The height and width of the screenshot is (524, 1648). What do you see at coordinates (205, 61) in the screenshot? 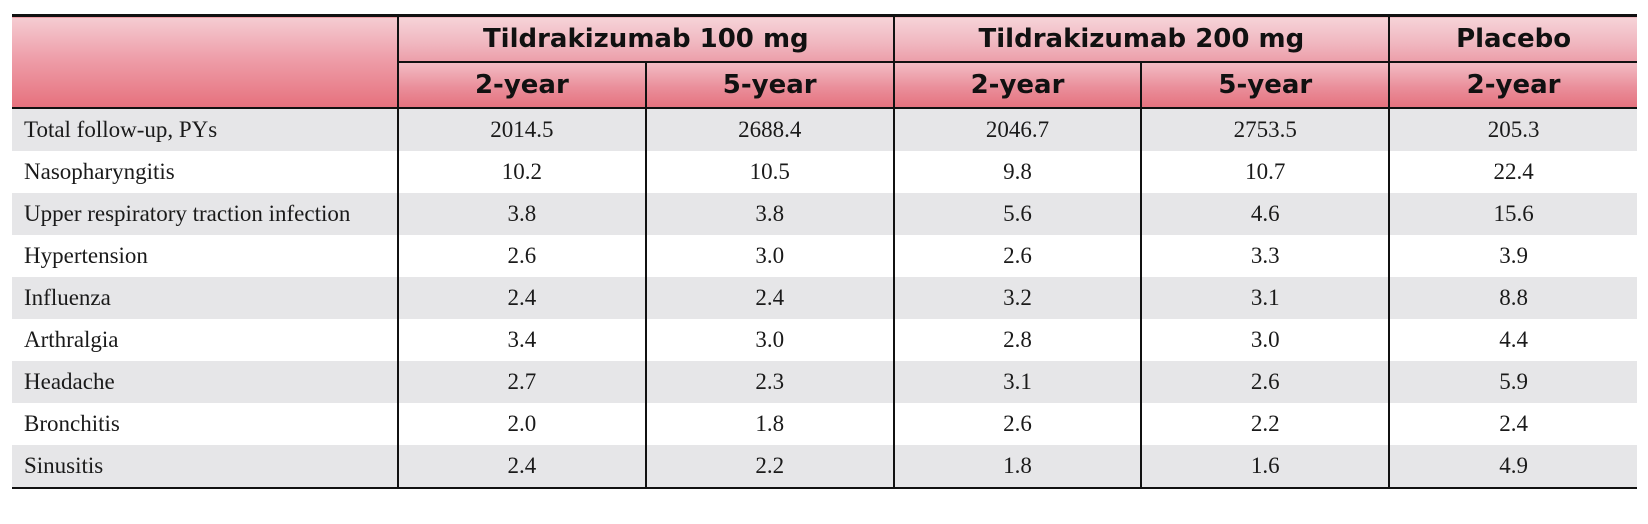
I see `header-corner-cell` at bounding box center [205, 61].